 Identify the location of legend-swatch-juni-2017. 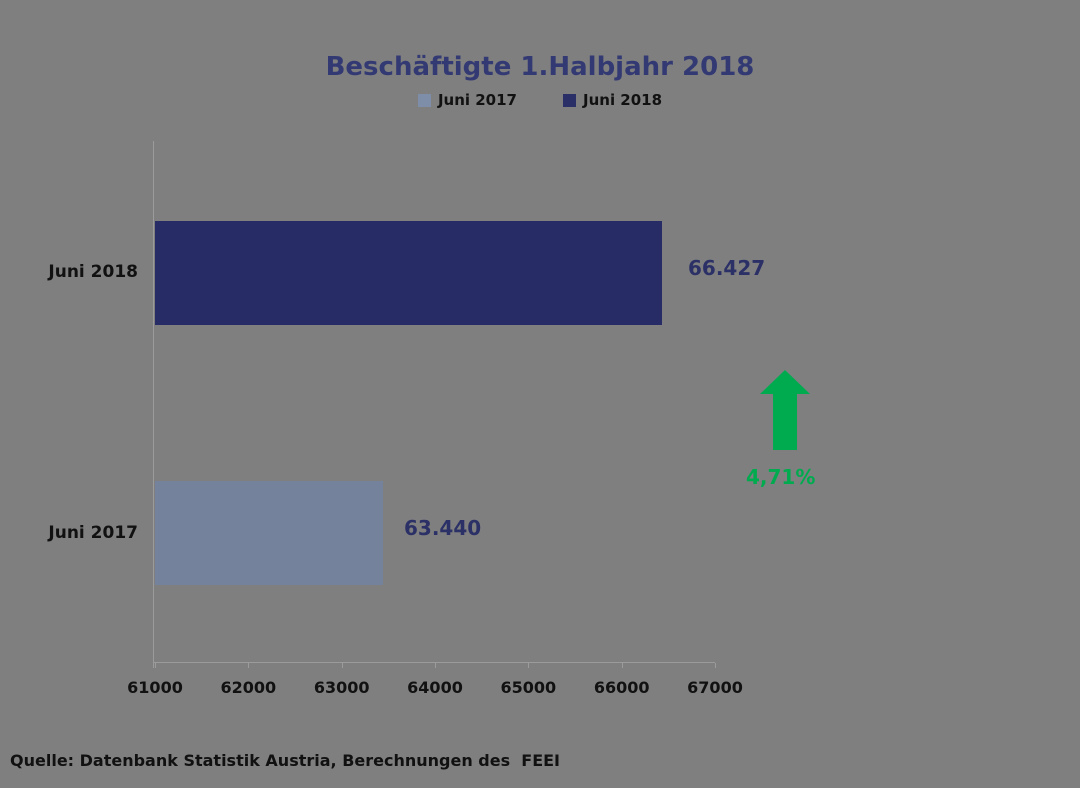
(424, 100).